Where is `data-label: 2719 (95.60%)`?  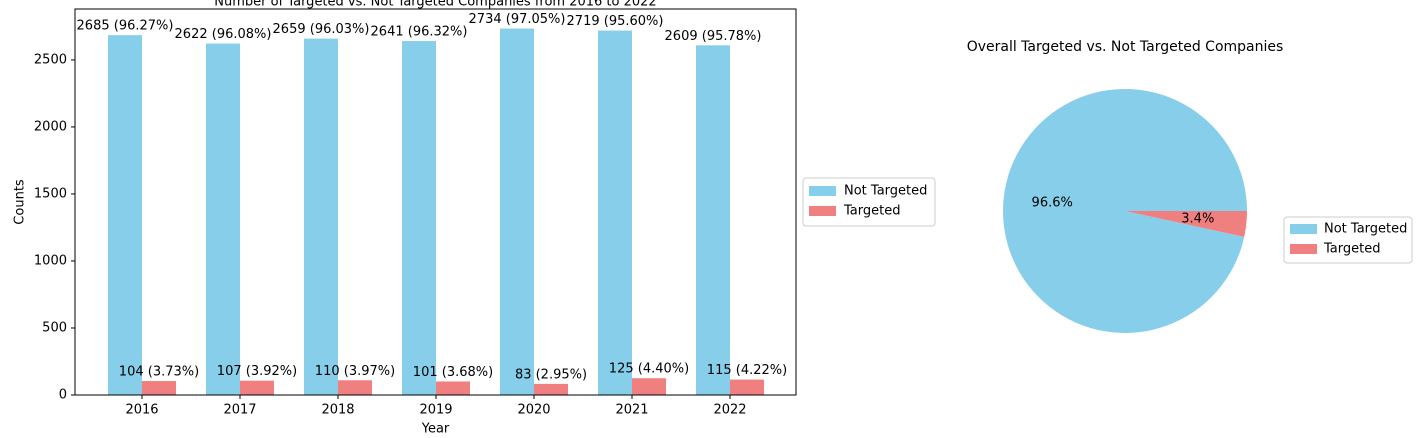 data-label: 2719 (95.60%) is located at coordinates (615, 21).